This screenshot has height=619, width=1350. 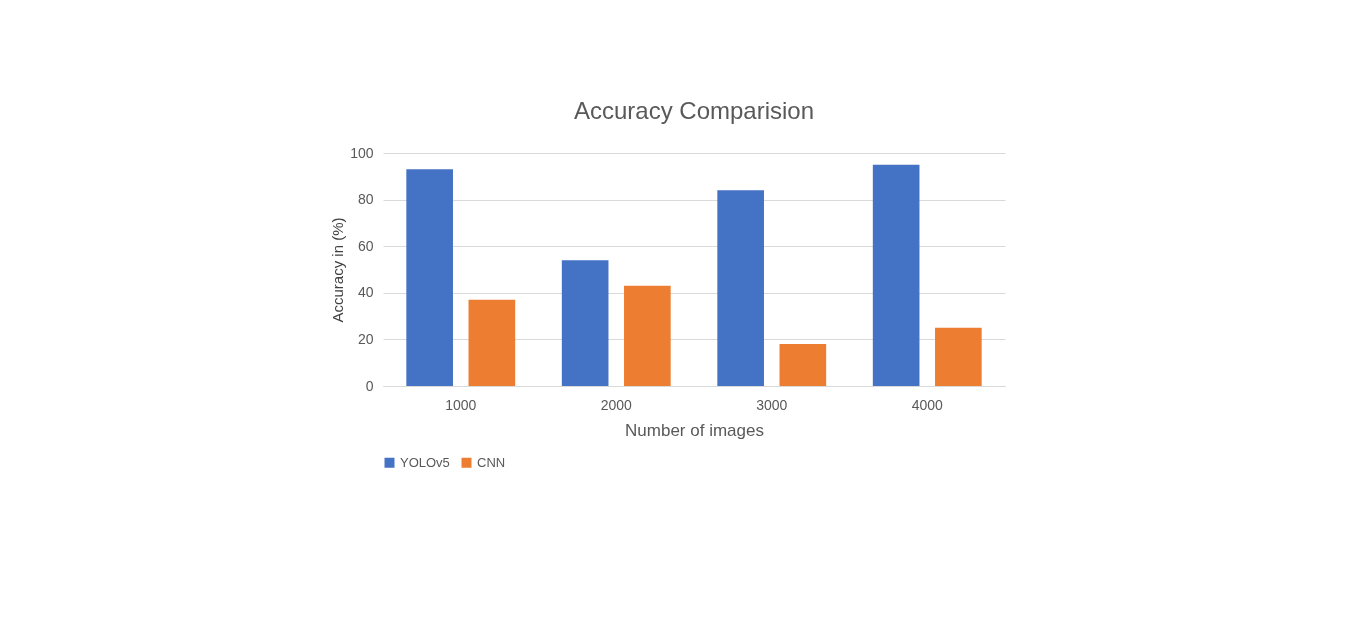 I want to click on x-tick-label: 2000, so click(x=616, y=404).